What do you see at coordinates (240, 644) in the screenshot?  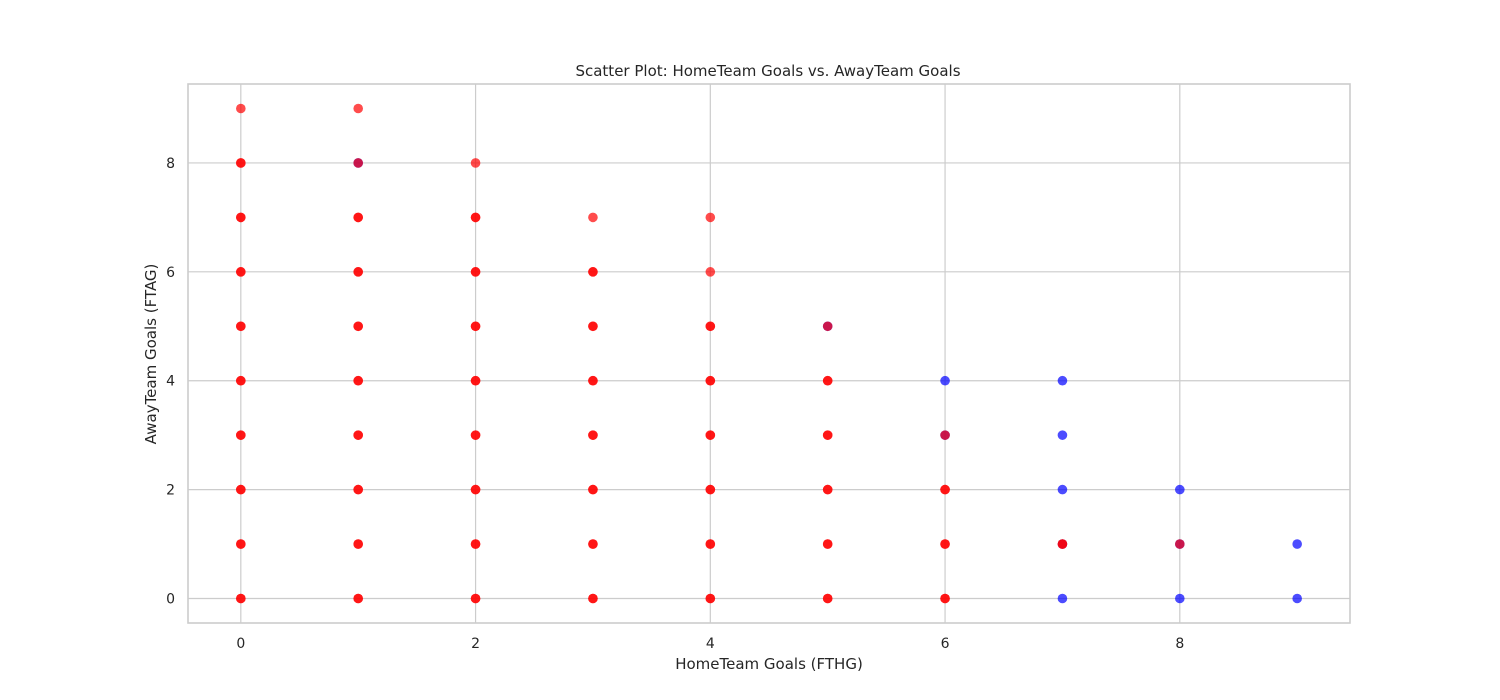 I see `x-tick-label: 0` at bounding box center [240, 644].